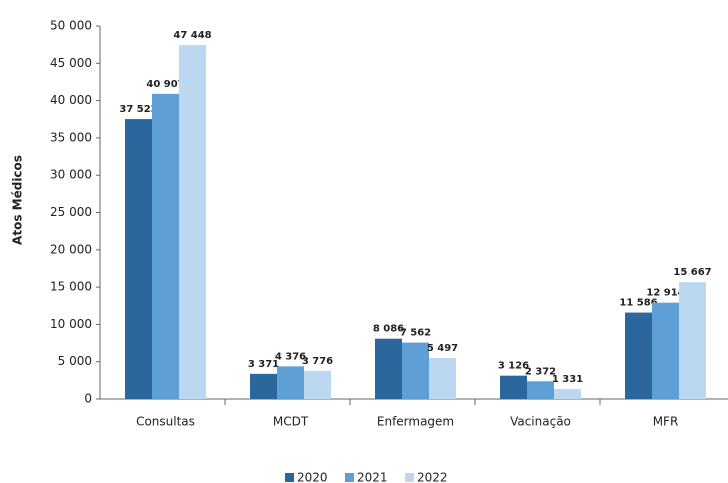 The image size is (728, 483). I want to click on y-tick-label: 30 000, so click(71, 175).